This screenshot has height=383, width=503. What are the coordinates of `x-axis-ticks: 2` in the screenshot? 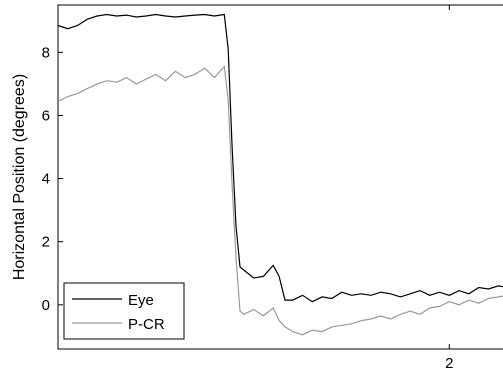 It's located at (449, 188).